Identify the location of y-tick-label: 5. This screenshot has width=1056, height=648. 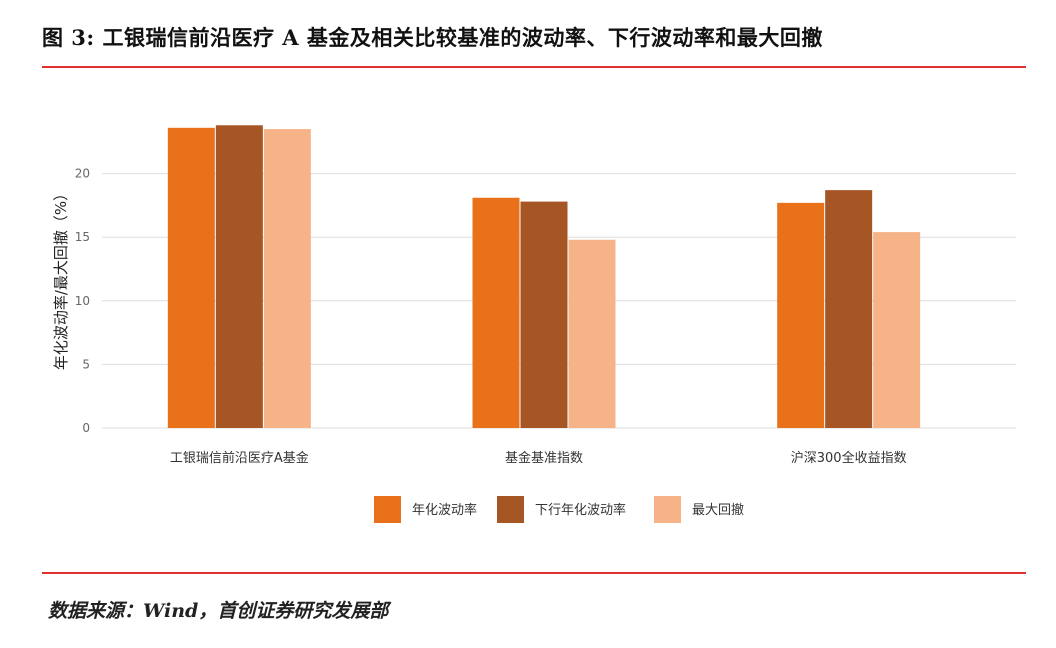
(86, 364).